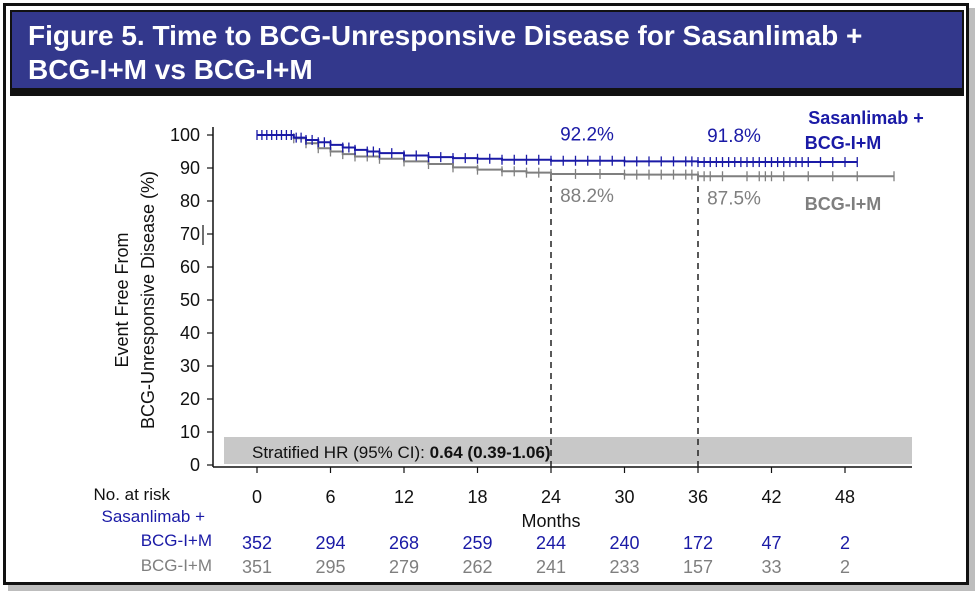  I want to click on risk-value-bcg: 262, so click(477, 567).